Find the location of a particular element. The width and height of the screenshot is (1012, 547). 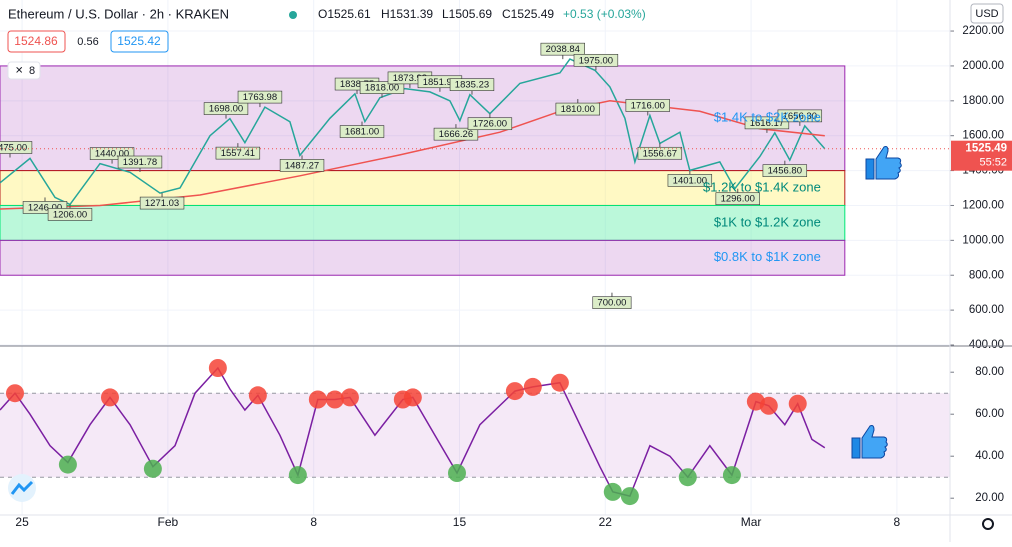

indicators-toggle is located at coordinates (24, 70).